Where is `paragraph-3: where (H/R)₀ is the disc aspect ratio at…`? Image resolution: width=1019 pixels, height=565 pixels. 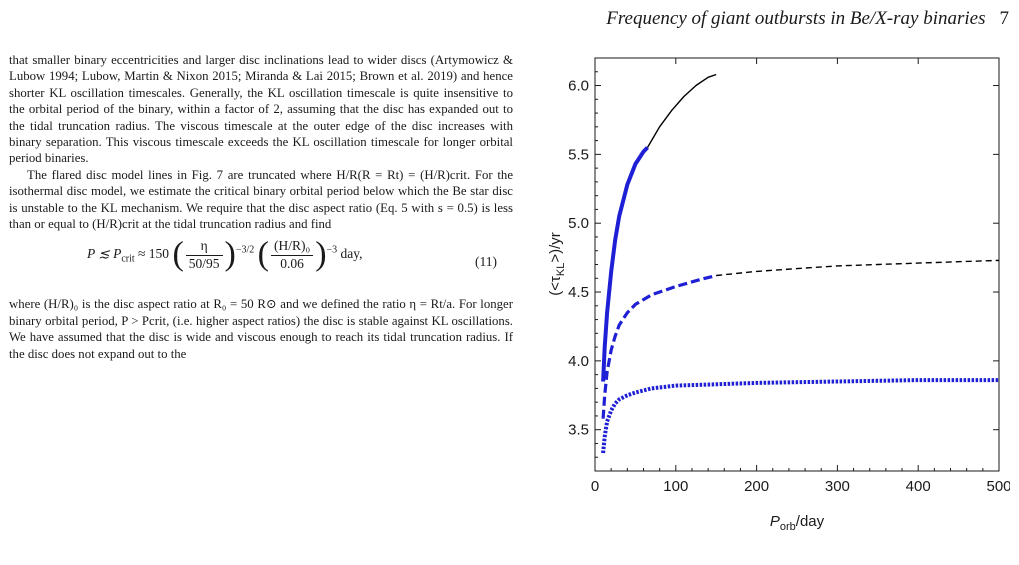
paragraph-3: where (H/R)₀ is the disc aspect ratio at… is located at coordinates (261, 329).